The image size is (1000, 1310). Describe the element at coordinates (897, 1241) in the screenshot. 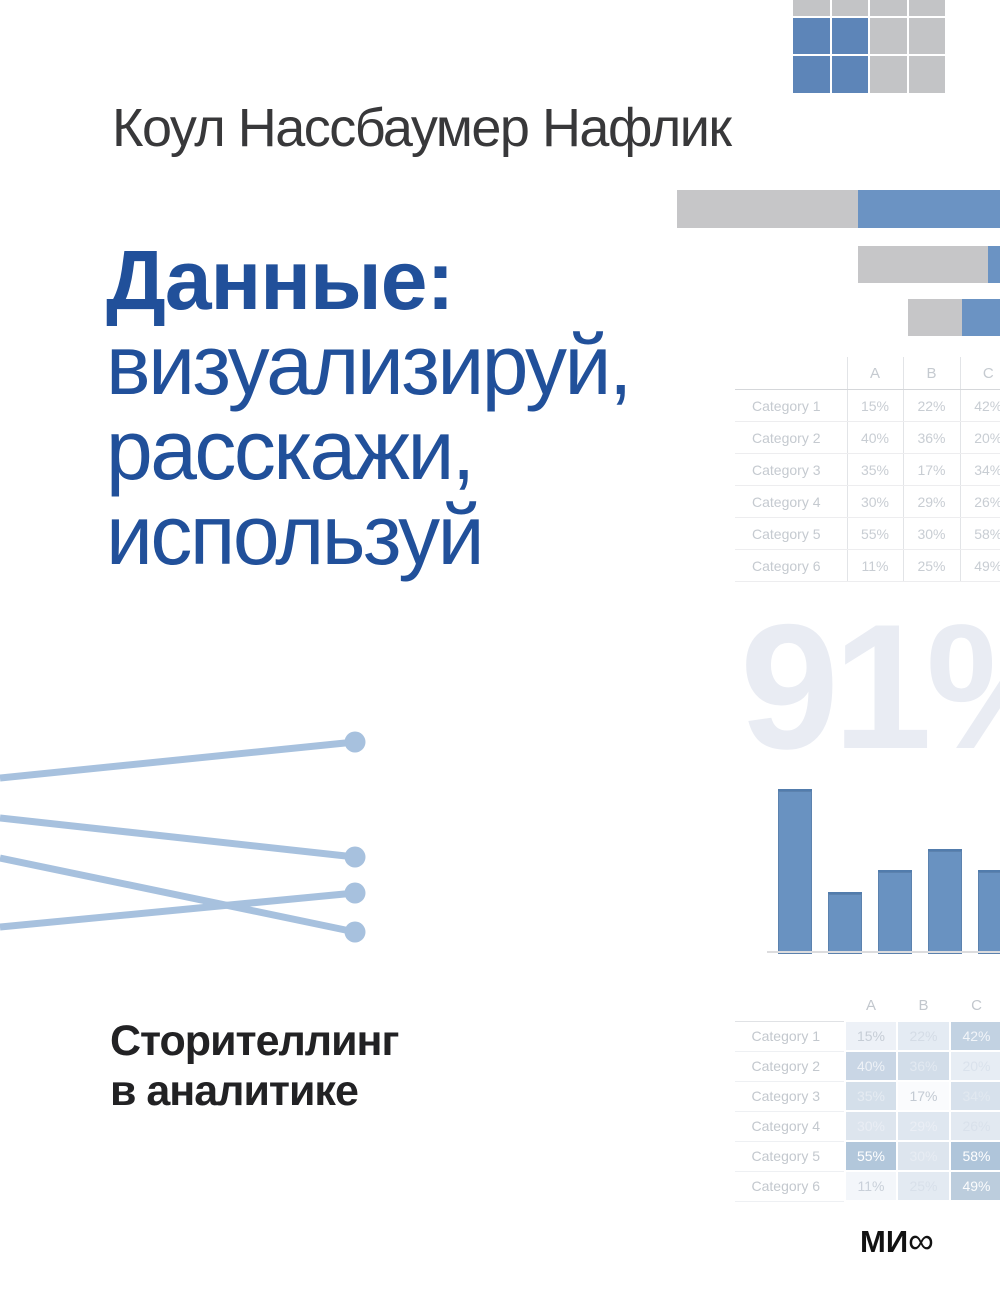

I see `publisher-logo: МИ∞` at that location.